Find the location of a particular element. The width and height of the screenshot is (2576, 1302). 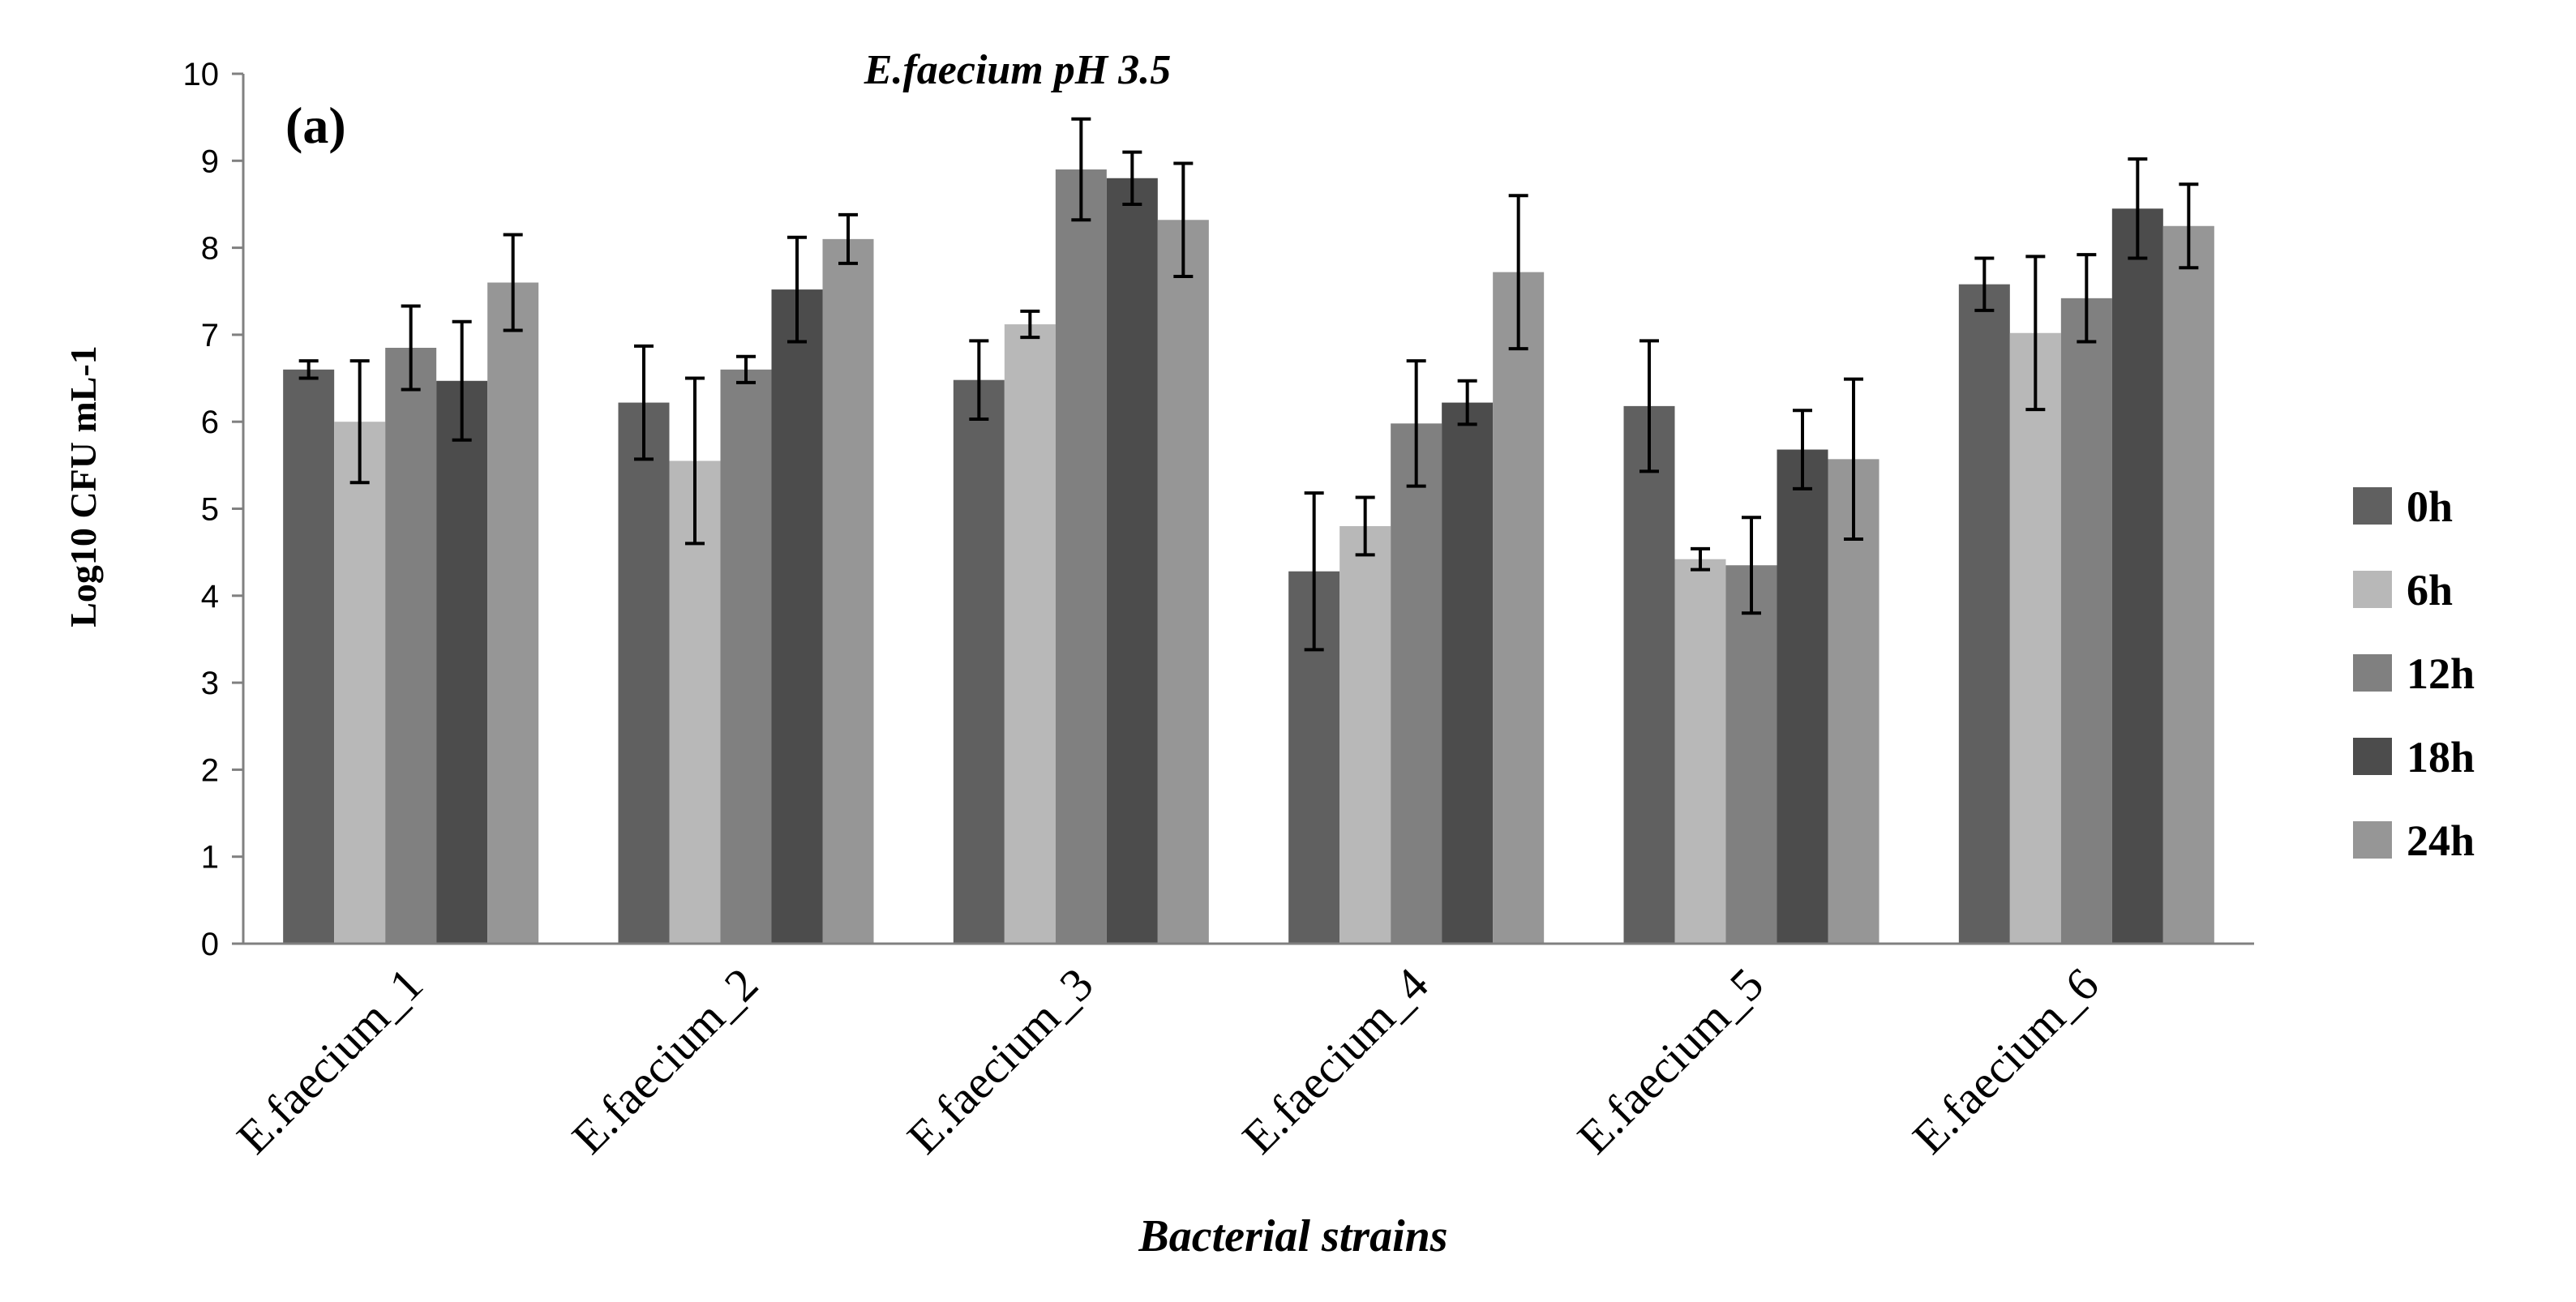

bar-6h-E.faecium_5 is located at coordinates (1700, 751).